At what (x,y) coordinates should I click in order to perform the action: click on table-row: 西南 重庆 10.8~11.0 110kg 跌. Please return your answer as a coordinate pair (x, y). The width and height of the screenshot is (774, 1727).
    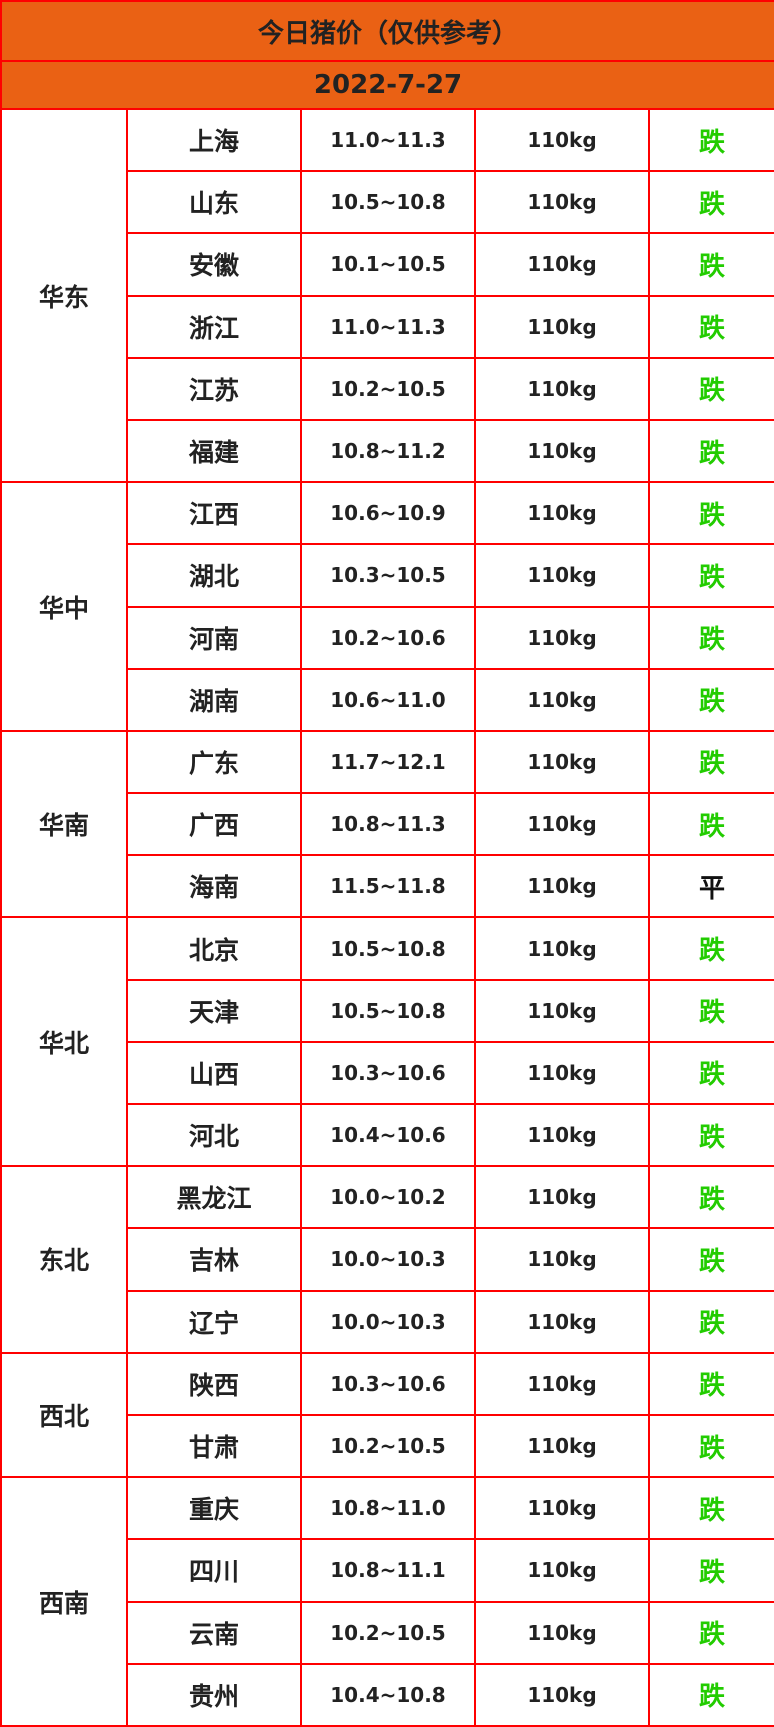
    Looking at the image, I should click on (387, 1601).